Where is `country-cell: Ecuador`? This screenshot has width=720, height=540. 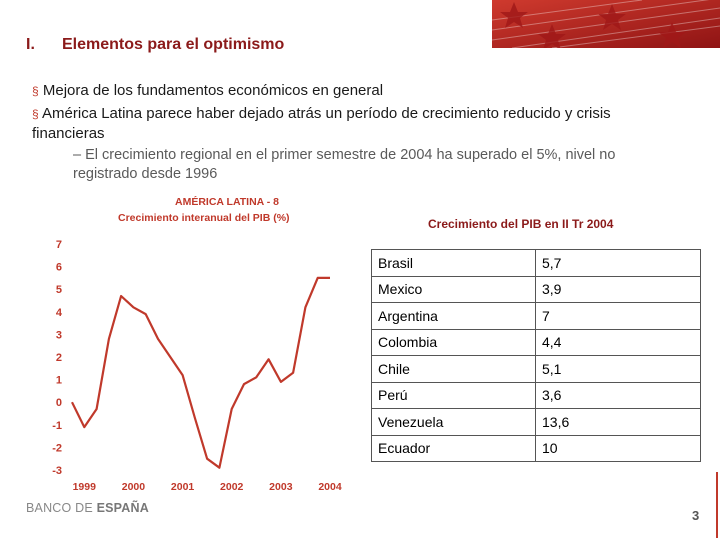 country-cell: Ecuador is located at coordinates (453, 448).